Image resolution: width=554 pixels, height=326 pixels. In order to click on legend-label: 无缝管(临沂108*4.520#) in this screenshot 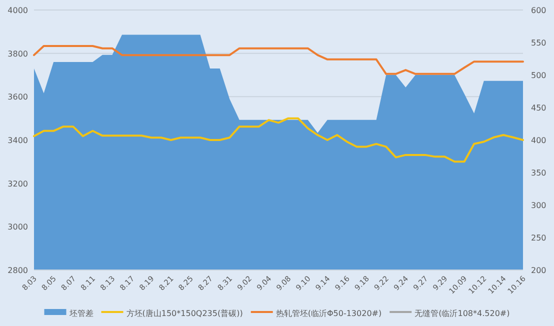, I will do `click(462, 313)`.